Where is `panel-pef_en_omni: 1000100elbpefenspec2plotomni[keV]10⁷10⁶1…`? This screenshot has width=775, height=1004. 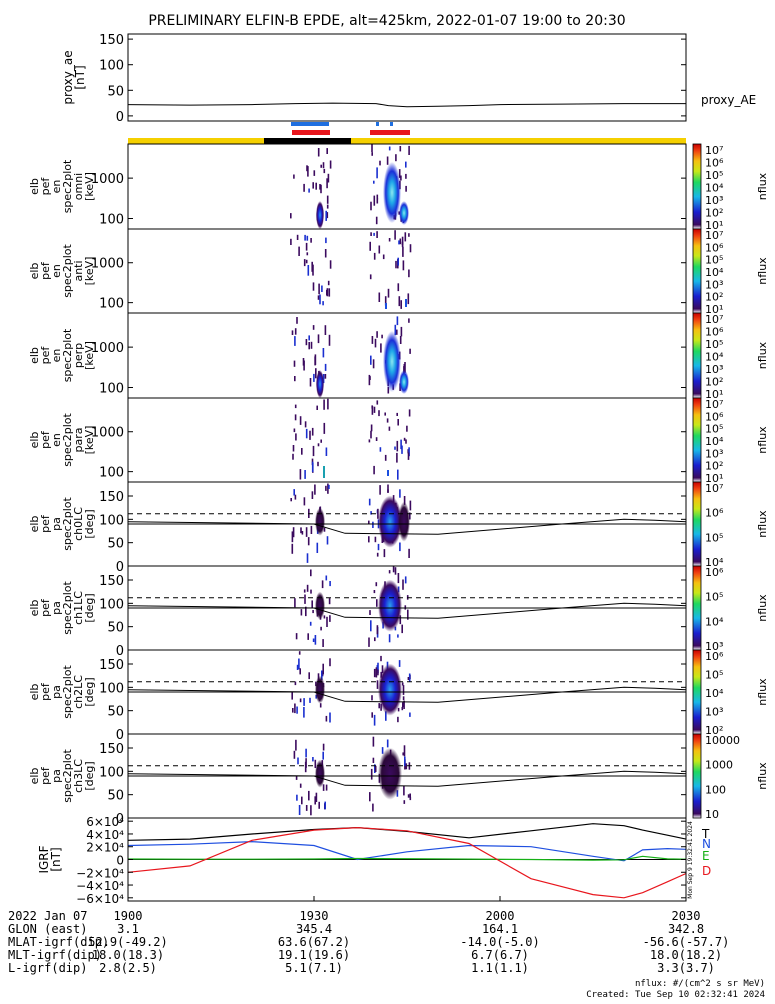
panel-pef_en_omni: 1000100elbpefenspec2plotomni[keV]10⁷10⁶1… is located at coordinates (398, 187).